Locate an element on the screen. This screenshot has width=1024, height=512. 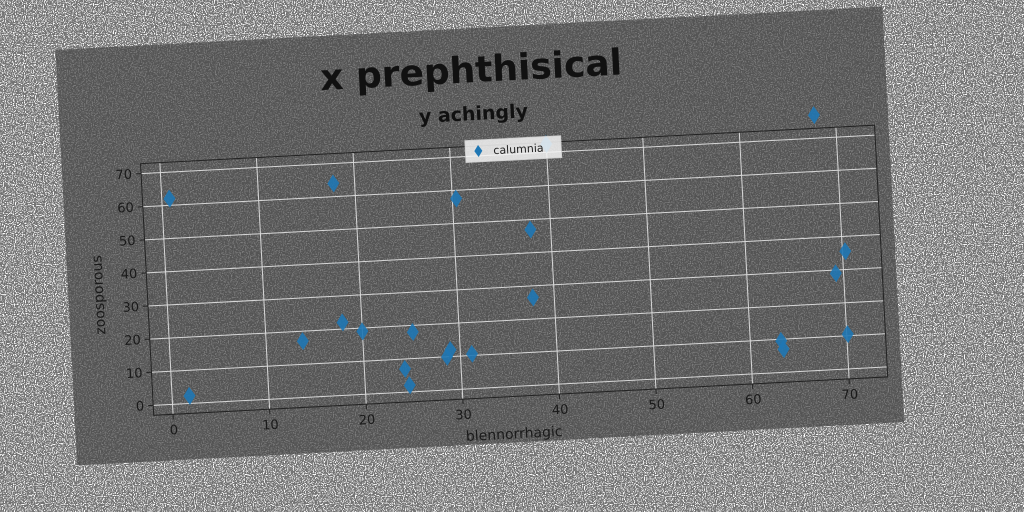
y-tick-label: 0 is located at coordinates (140, 406).